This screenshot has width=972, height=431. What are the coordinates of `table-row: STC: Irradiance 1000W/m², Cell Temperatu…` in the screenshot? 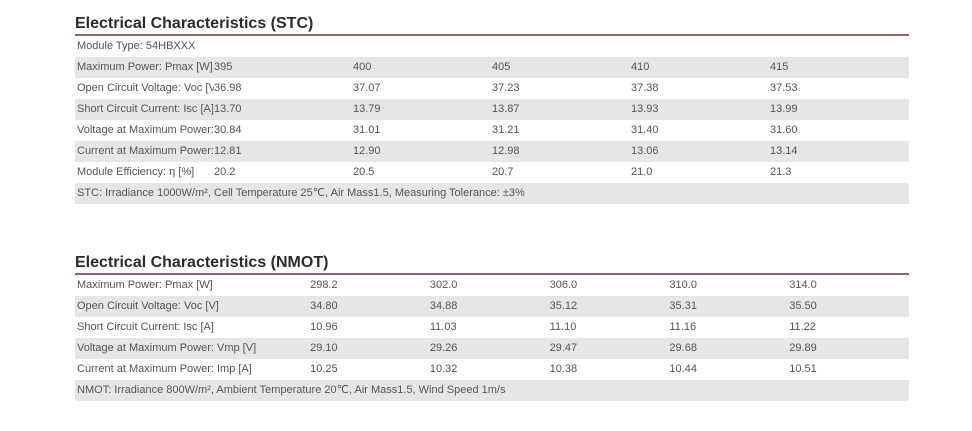 It's located at (492, 193).